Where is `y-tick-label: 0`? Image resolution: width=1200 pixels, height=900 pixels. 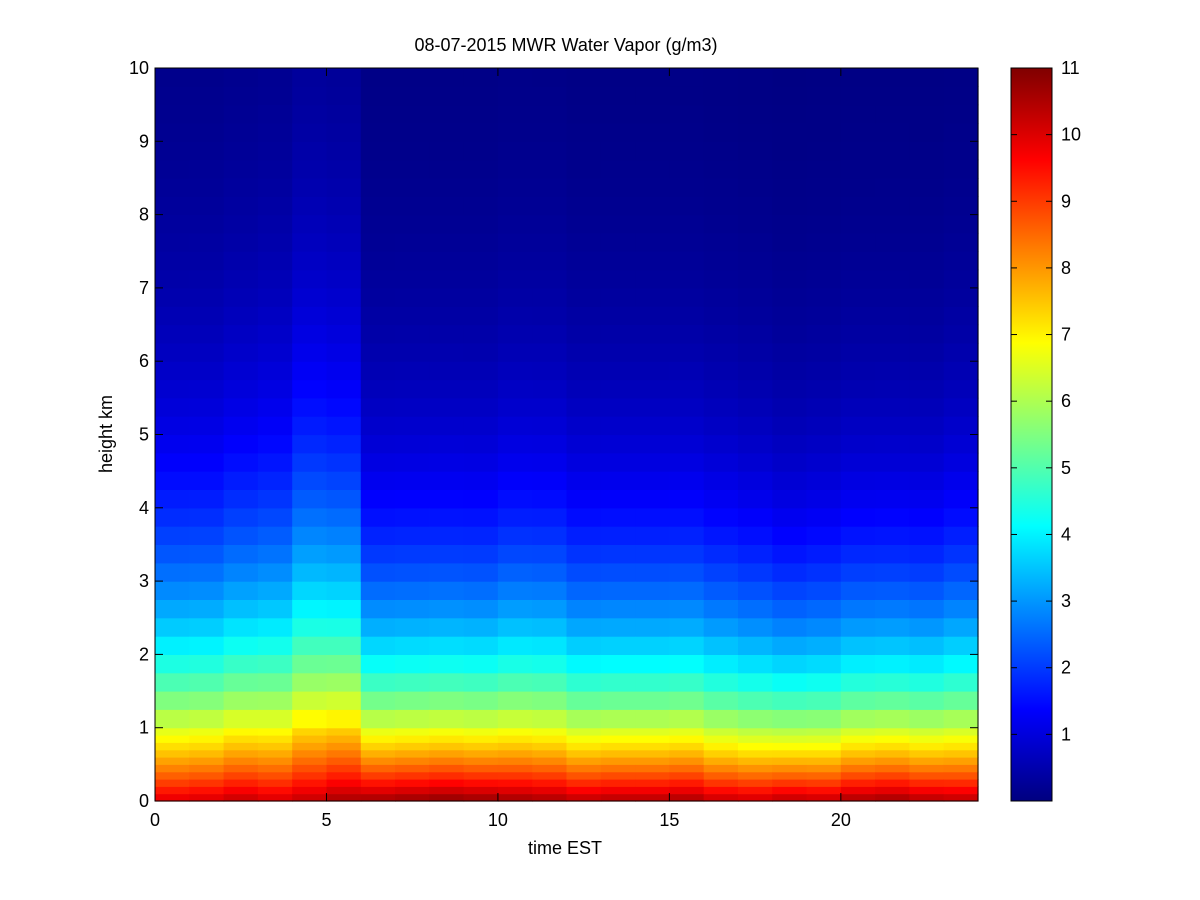
y-tick-label: 0 is located at coordinates (144, 801).